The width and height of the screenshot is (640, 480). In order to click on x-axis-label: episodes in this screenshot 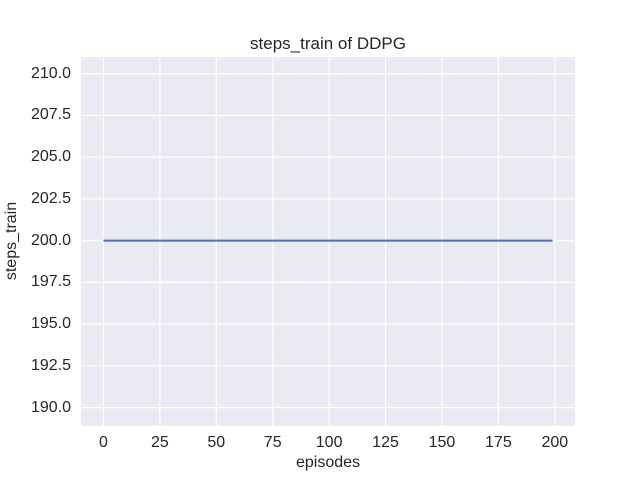, I will do `click(328, 462)`.